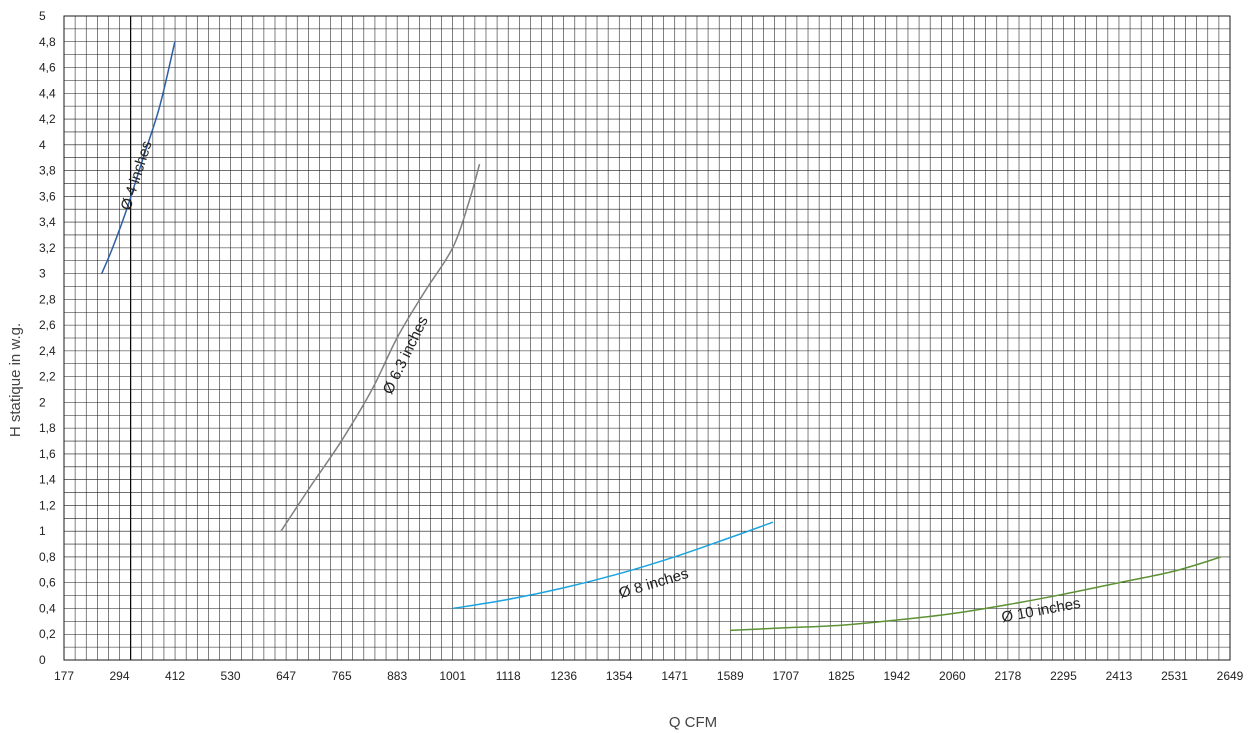 The height and width of the screenshot is (733, 1248). What do you see at coordinates (406, 355) in the screenshot?
I see `series-label: Ø 6.3 inches` at bounding box center [406, 355].